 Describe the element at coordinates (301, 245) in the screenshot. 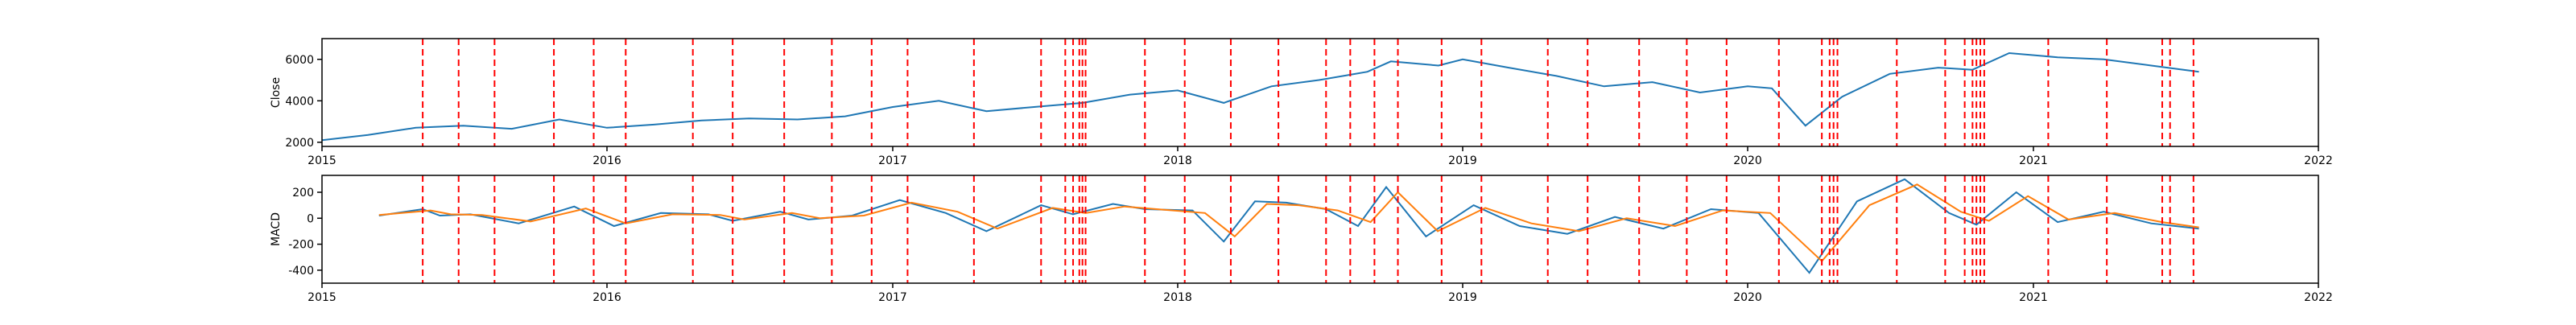

I see `y-tick-label: -200` at that location.